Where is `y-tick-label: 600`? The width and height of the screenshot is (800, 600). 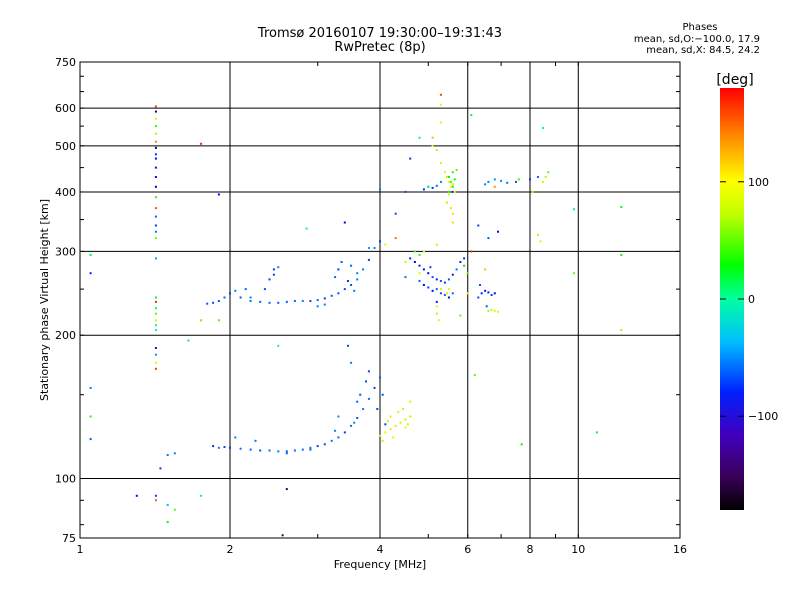 y-tick-label: 600 is located at coordinates (65, 108).